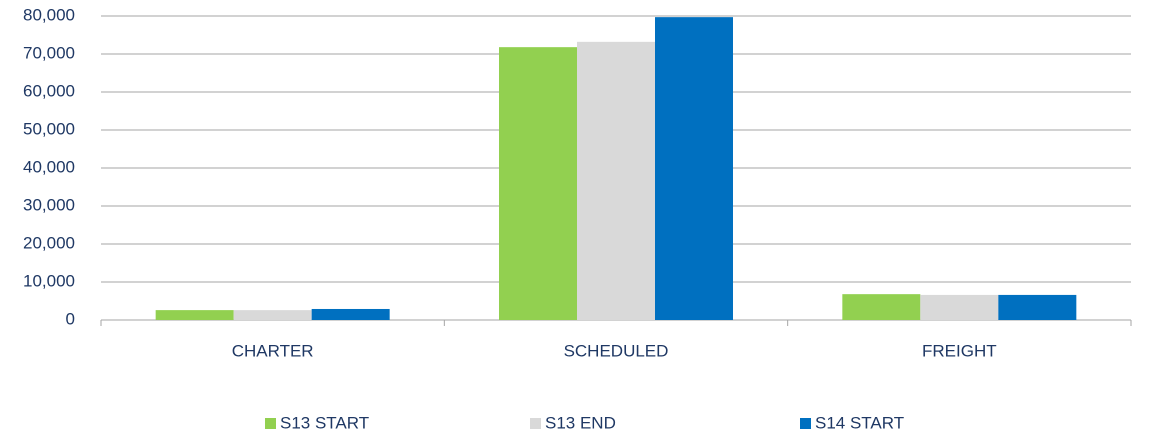 This screenshot has width=1150, height=436. What do you see at coordinates (49, 166) in the screenshot?
I see `y-tick-label: 40,000` at bounding box center [49, 166].